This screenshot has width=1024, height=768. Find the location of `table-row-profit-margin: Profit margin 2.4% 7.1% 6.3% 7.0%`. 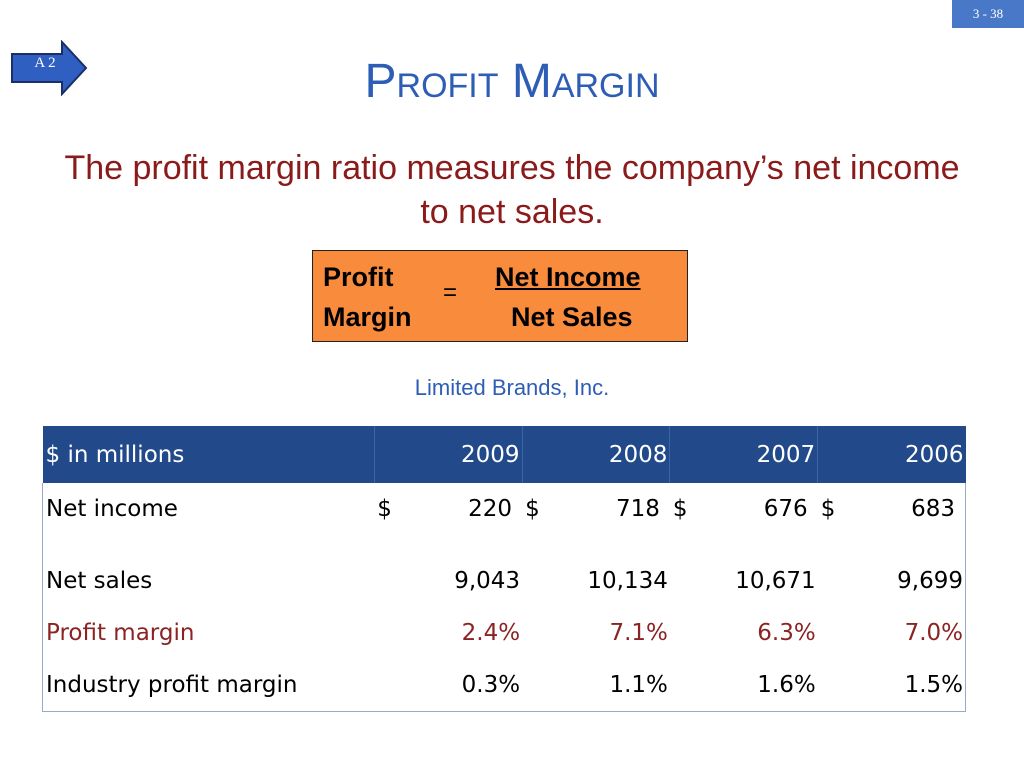

table-row-profit-margin: Profit margin 2.4% 7.1% 6.3% 7.0% is located at coordinates (504, 633).